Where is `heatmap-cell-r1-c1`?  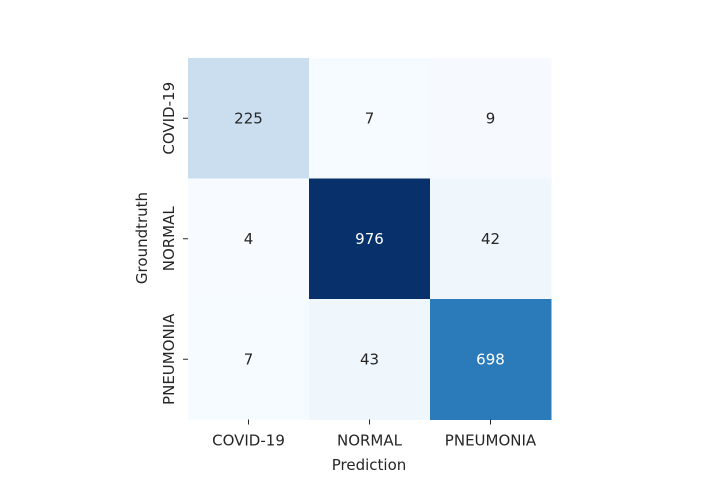 heatmap-cell-r1-c1 is located at coordinates (370, 239).